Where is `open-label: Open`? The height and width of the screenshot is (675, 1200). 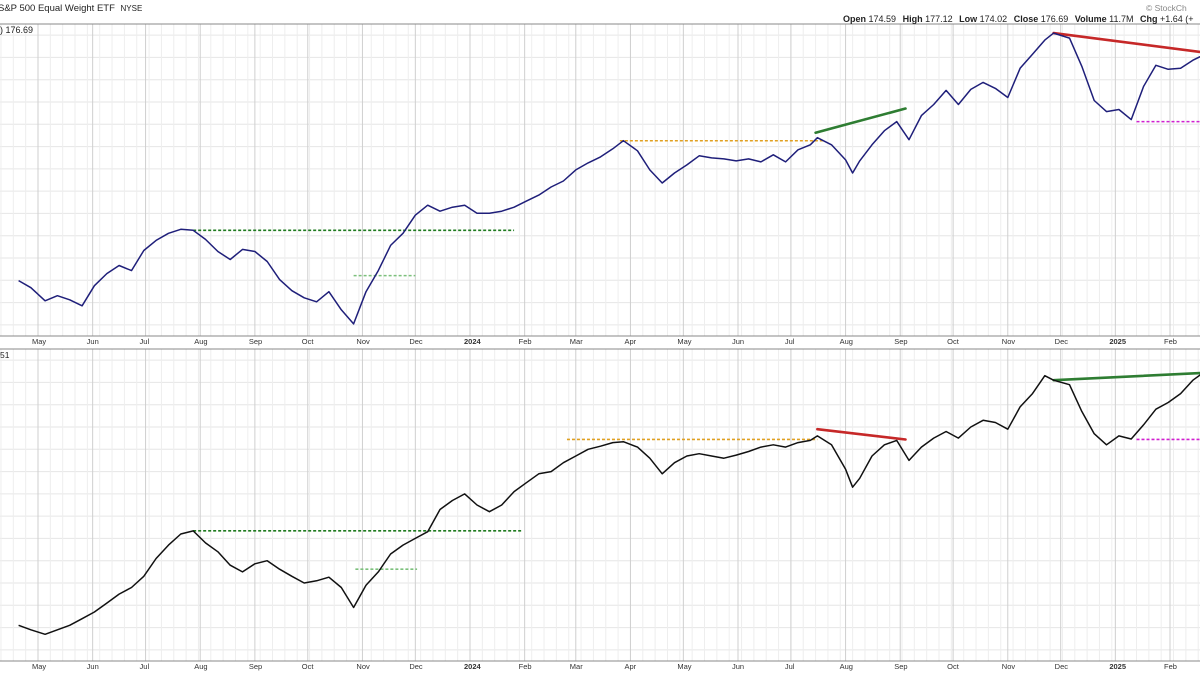 open-label: Open is located at coordinates (855, 19).